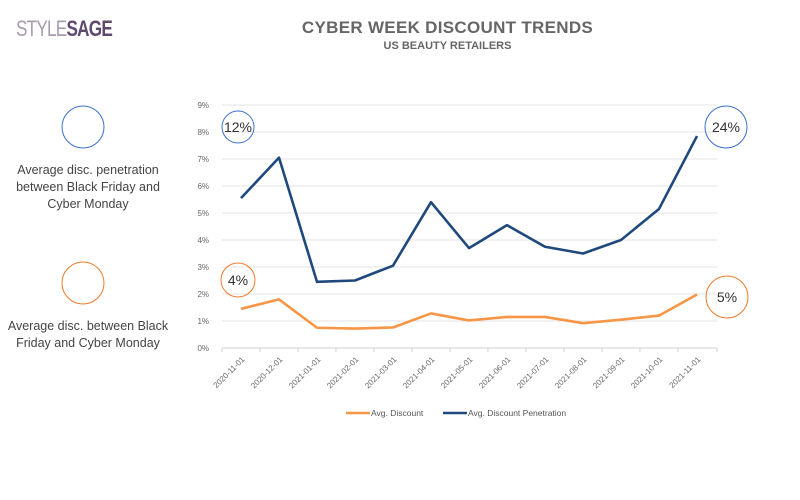  I want to click on discount-start-callout-circle, so click(238, 280).